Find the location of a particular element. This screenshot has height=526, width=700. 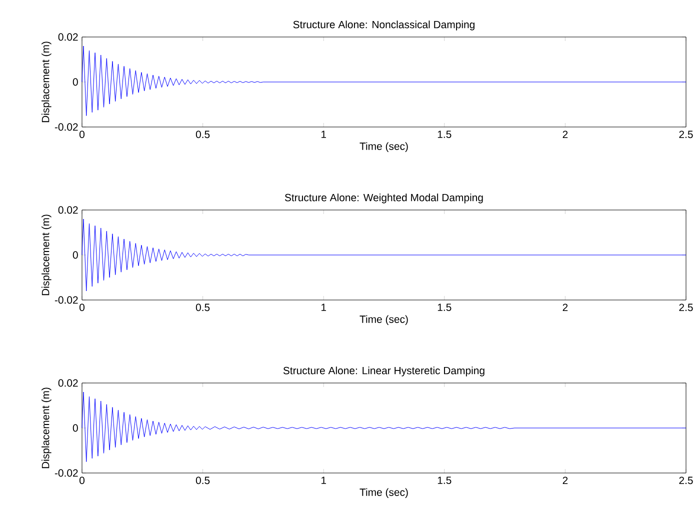

chart-title: Structure Alone: Linear Hysteretic Damping is located at coordinates (383, 371).